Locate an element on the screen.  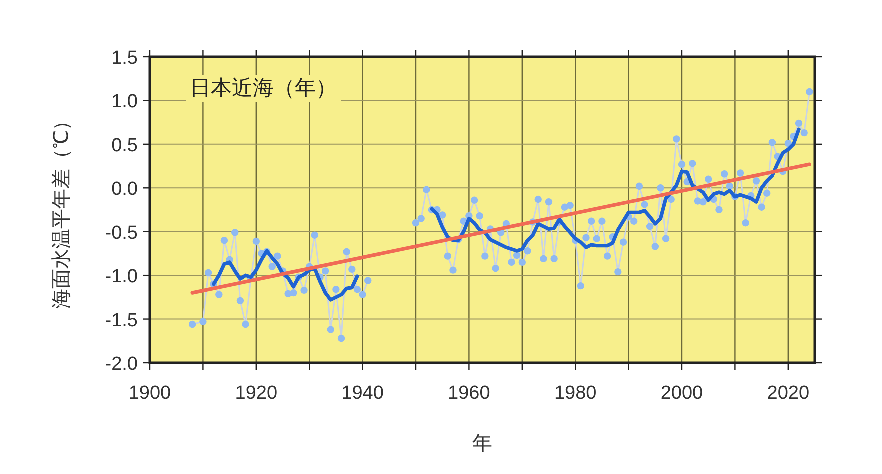
x-axis-title: 年 is located at coordinates (482, 444).